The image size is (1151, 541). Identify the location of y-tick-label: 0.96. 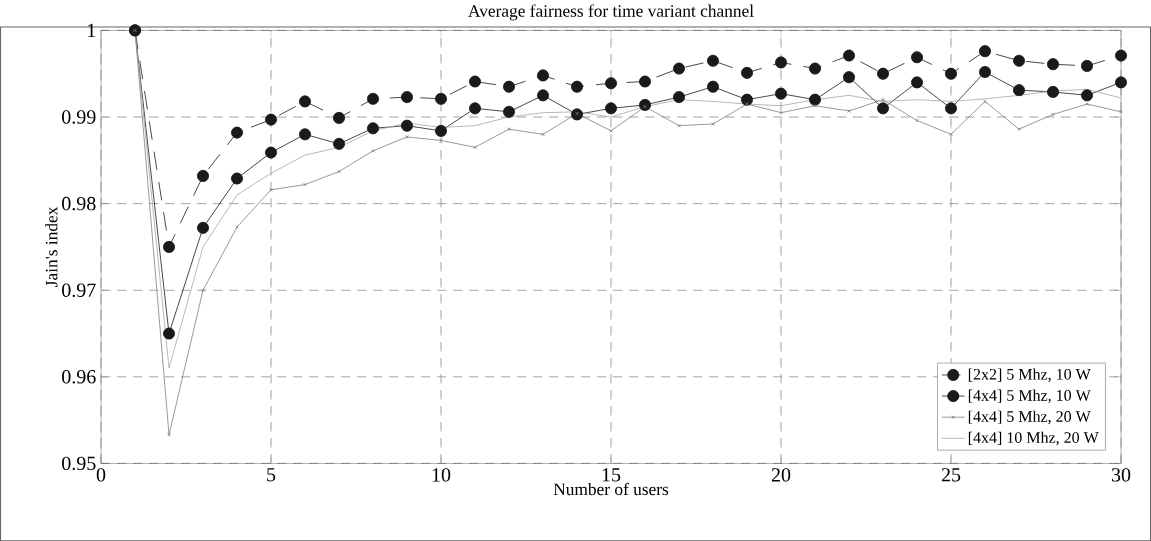
(79, 376).